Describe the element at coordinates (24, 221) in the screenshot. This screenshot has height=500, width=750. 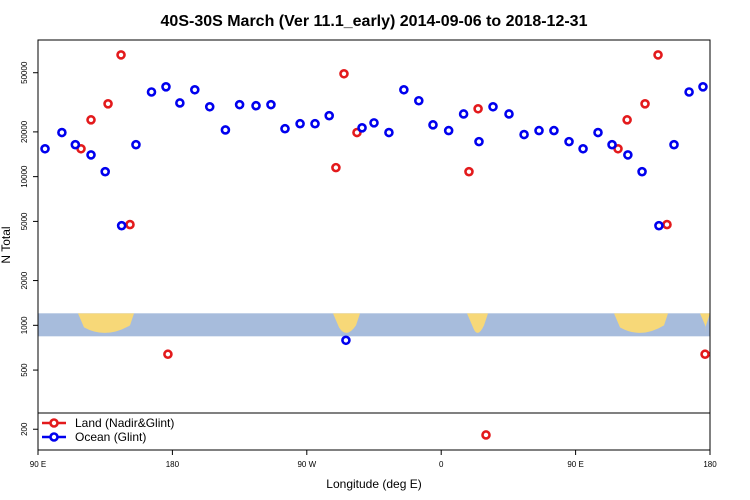
I see `y-tick-label: 5000` at that location.